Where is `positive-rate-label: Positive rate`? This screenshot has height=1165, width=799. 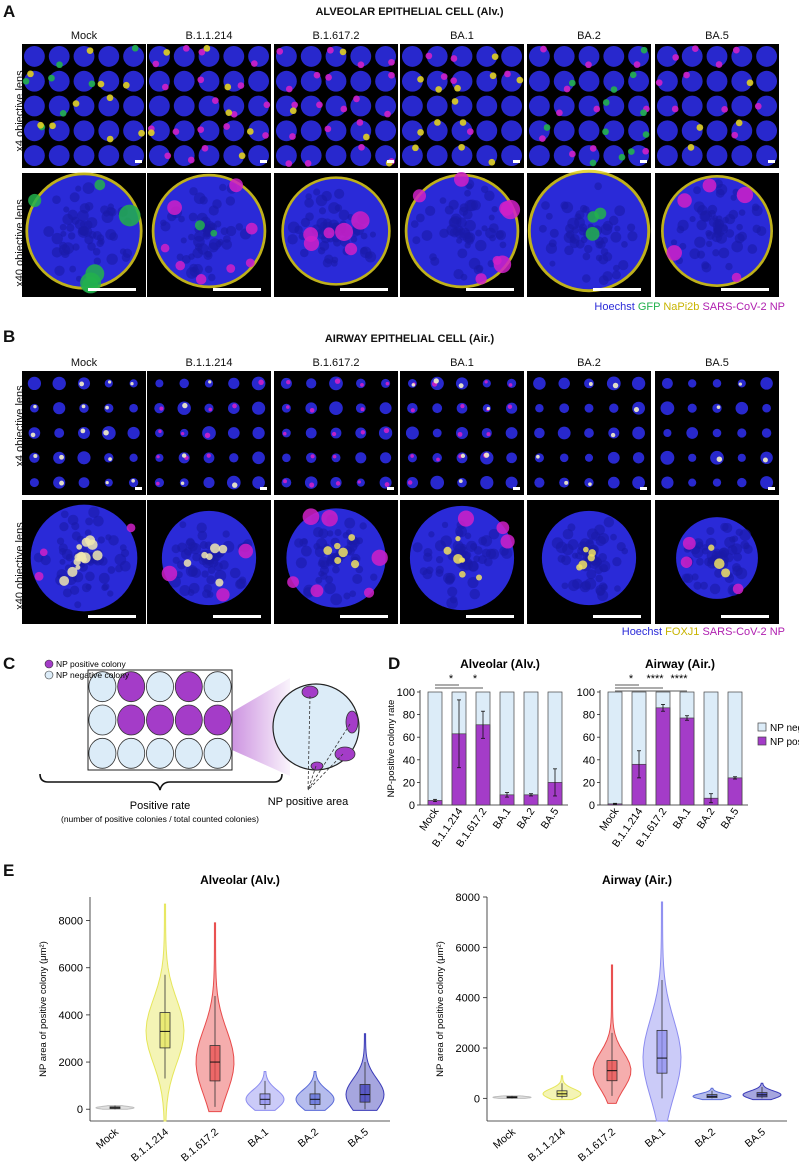
positive-rate-label: Positive rate is located at coordinates (160, 806).